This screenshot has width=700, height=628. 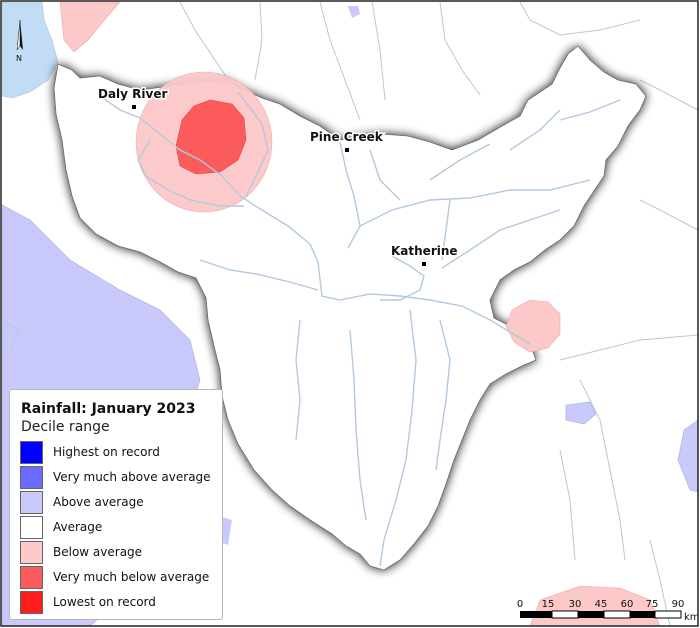 What do you see at coordinates (104, 602) in the screenshot?
I see `legend-item-label: Lowest on record` at bounding box center [104, 602].